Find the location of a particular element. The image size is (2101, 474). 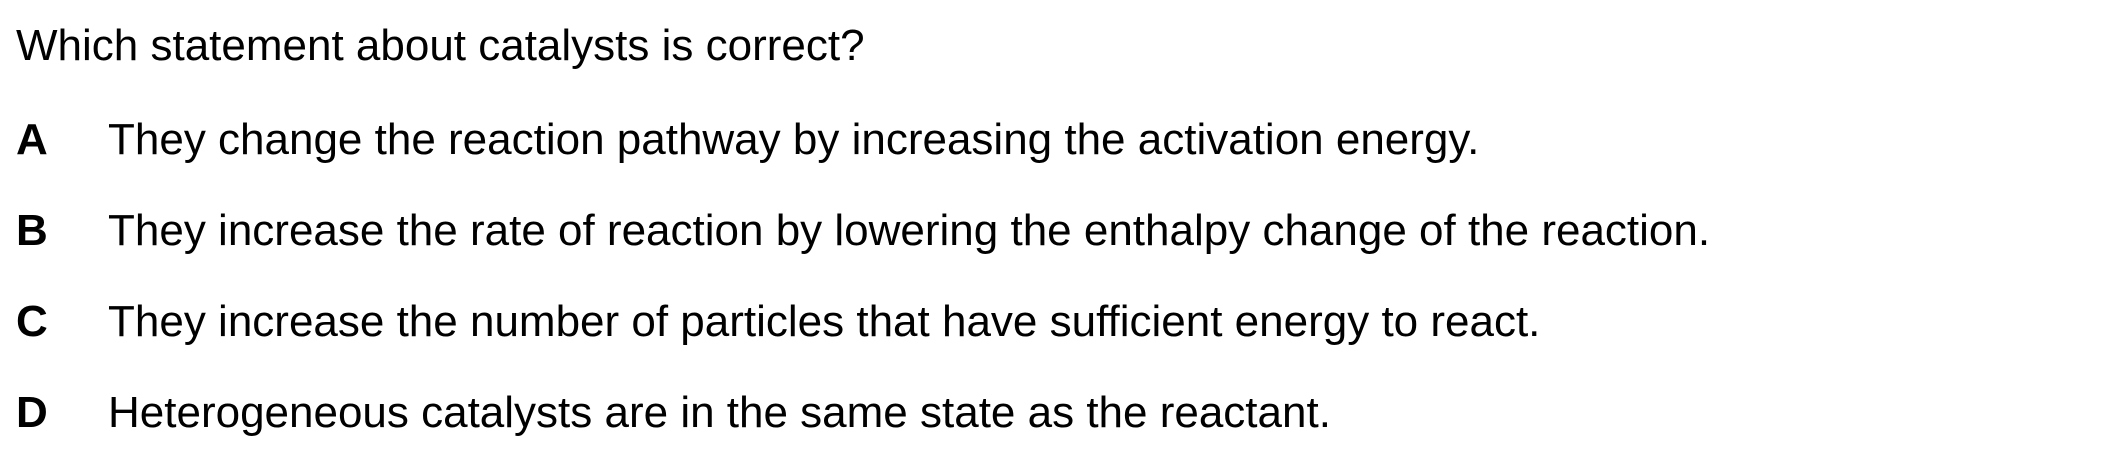

option-letter: D is located at coordinates (32, 412).